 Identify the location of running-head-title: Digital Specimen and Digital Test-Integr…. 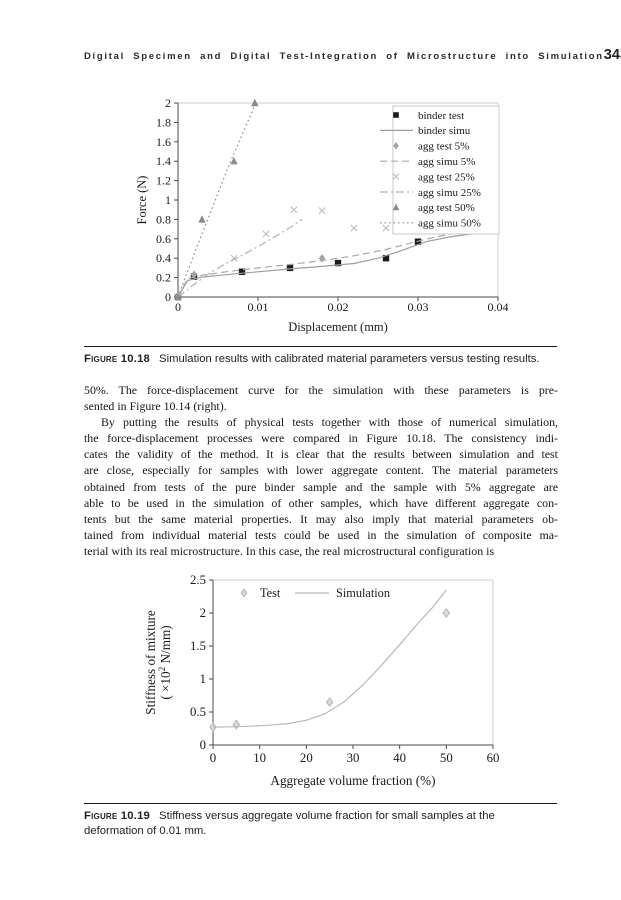
(344, 56).